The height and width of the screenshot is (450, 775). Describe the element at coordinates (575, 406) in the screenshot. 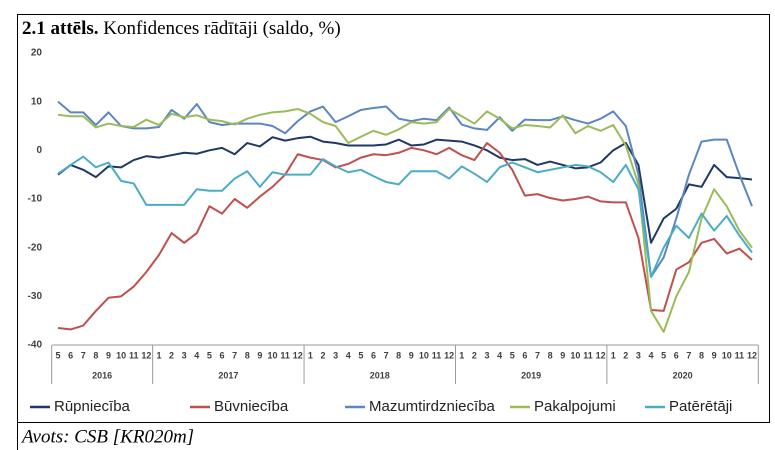

I see `legend-label: Pakalpojumi` at that location.